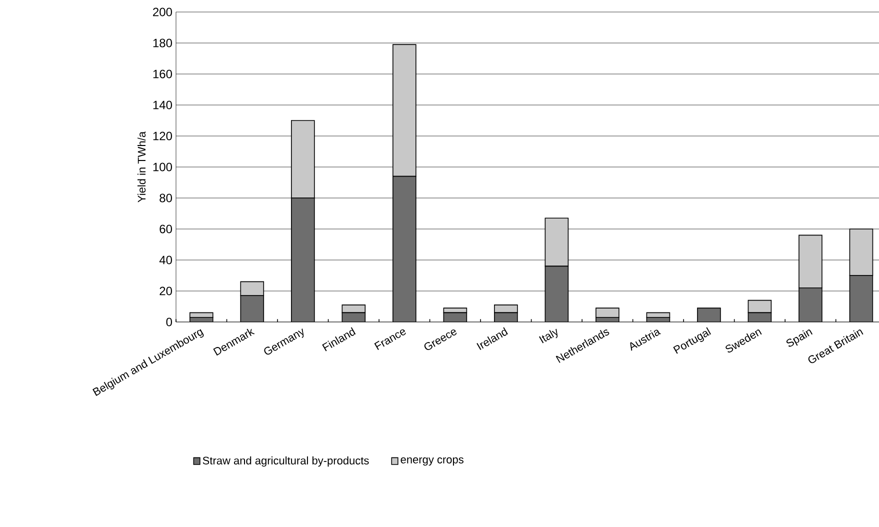 The image size is (879, 527). Describe the element at coordinates (166, 229) in the screenshot. I see `y-tick-label: 60` at that location.